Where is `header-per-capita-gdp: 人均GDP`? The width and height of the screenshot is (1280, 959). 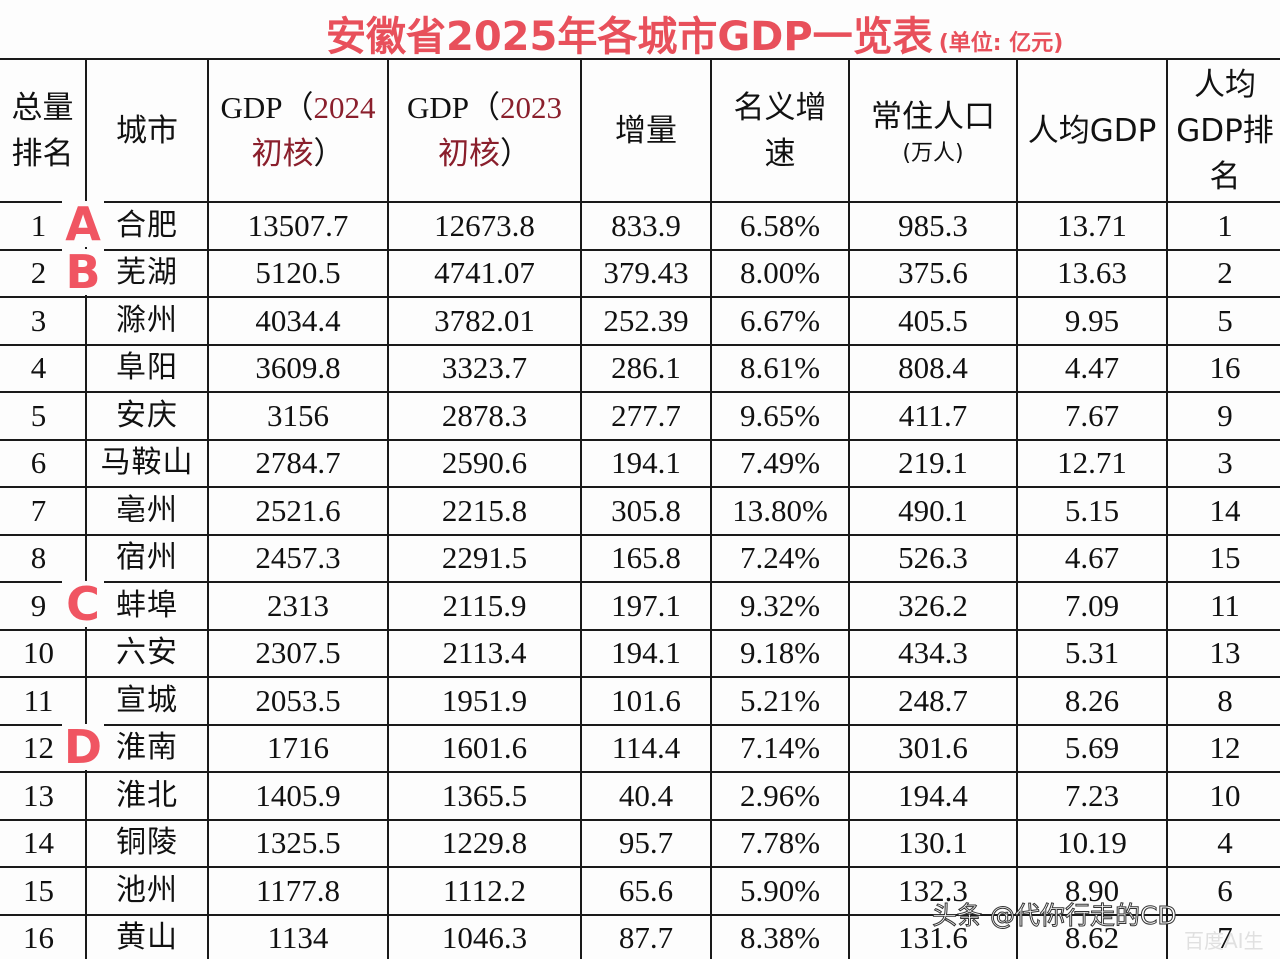
header-per-capita-gdp: 人均GDP is located at coordinates (1092, 130).